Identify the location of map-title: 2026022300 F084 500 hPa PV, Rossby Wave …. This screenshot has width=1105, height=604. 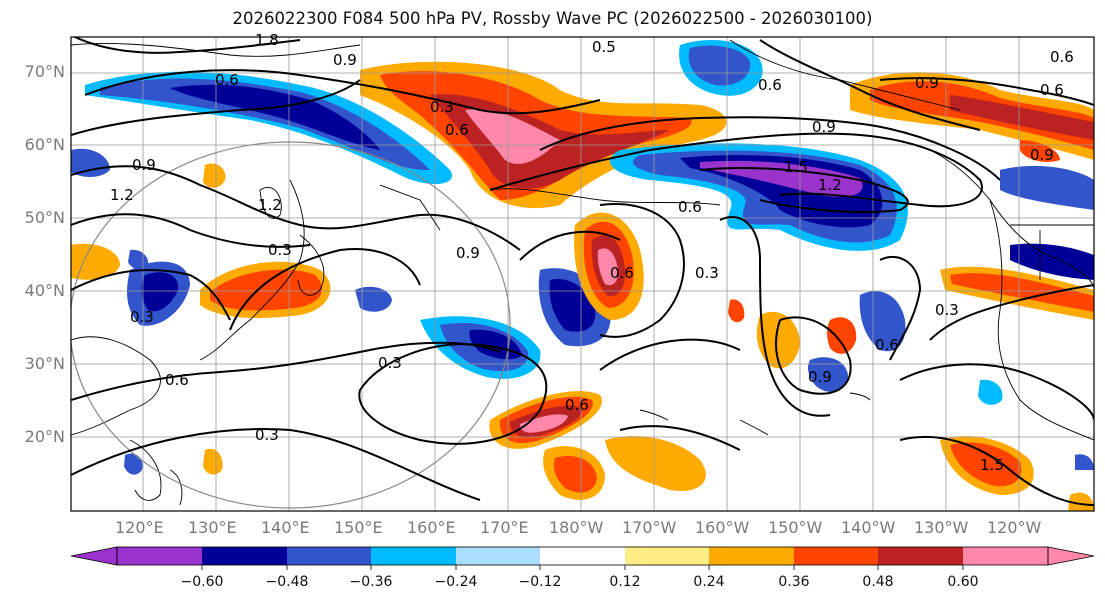
(552, 18).